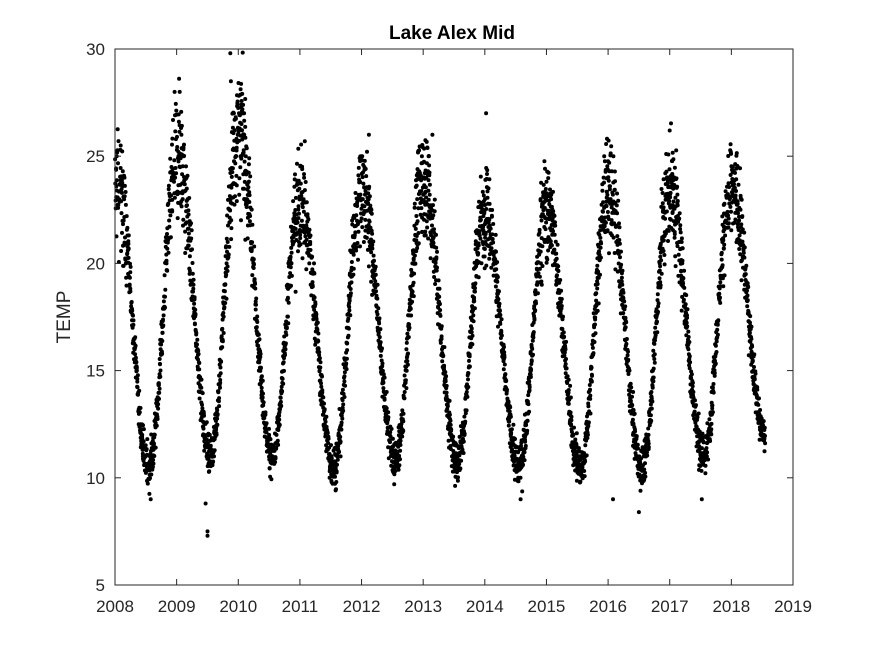 This screenshot has width=875, height=656. What do you see at coordinates (731, 606) in the screenshot?
I see `x-tick-label: 2018` at bounding box center [731, 606].